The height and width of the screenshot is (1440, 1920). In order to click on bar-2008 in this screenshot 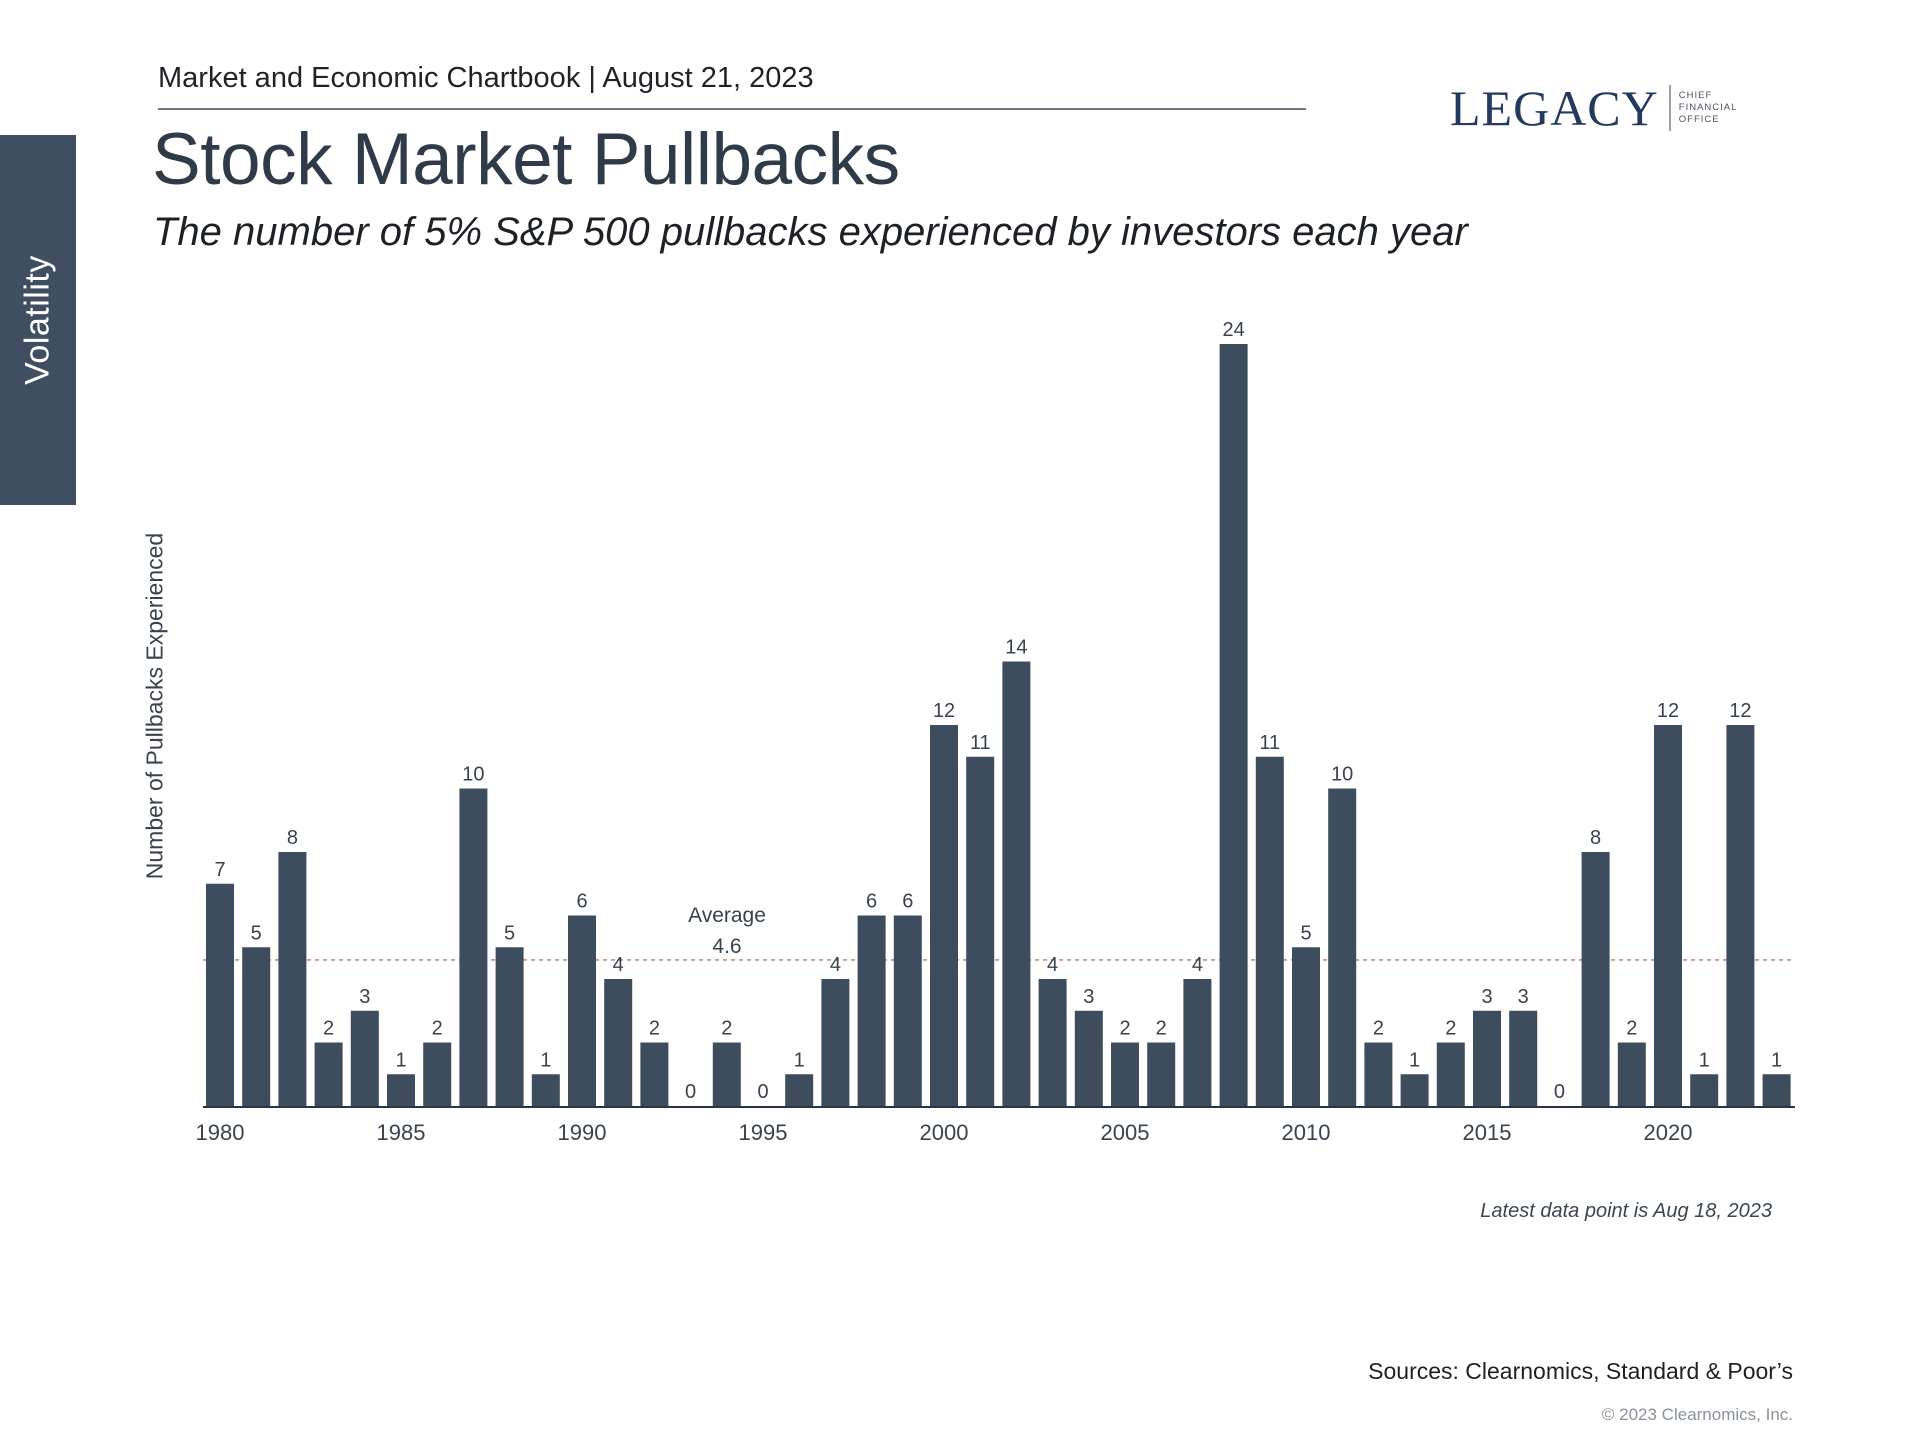, I will do `click(1233, 725)`.